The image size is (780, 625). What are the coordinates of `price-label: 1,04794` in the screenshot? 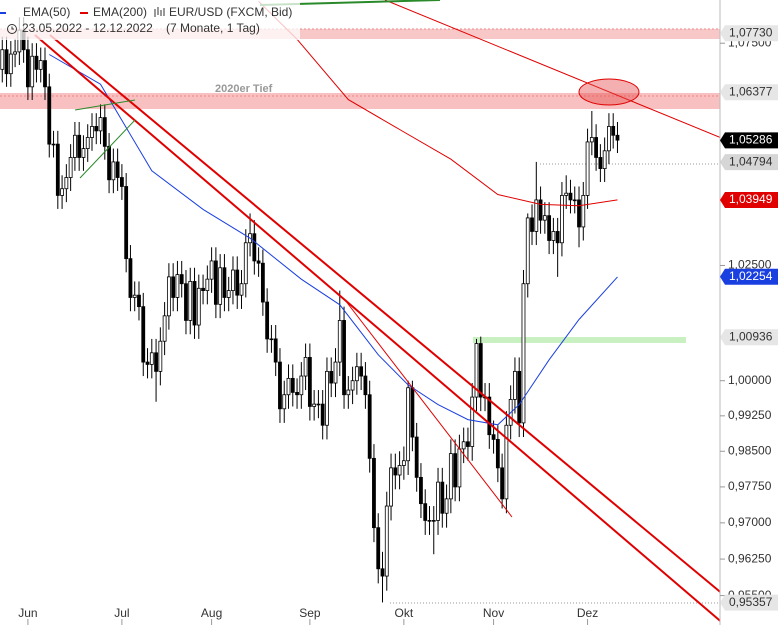 It's located at (751, 161).